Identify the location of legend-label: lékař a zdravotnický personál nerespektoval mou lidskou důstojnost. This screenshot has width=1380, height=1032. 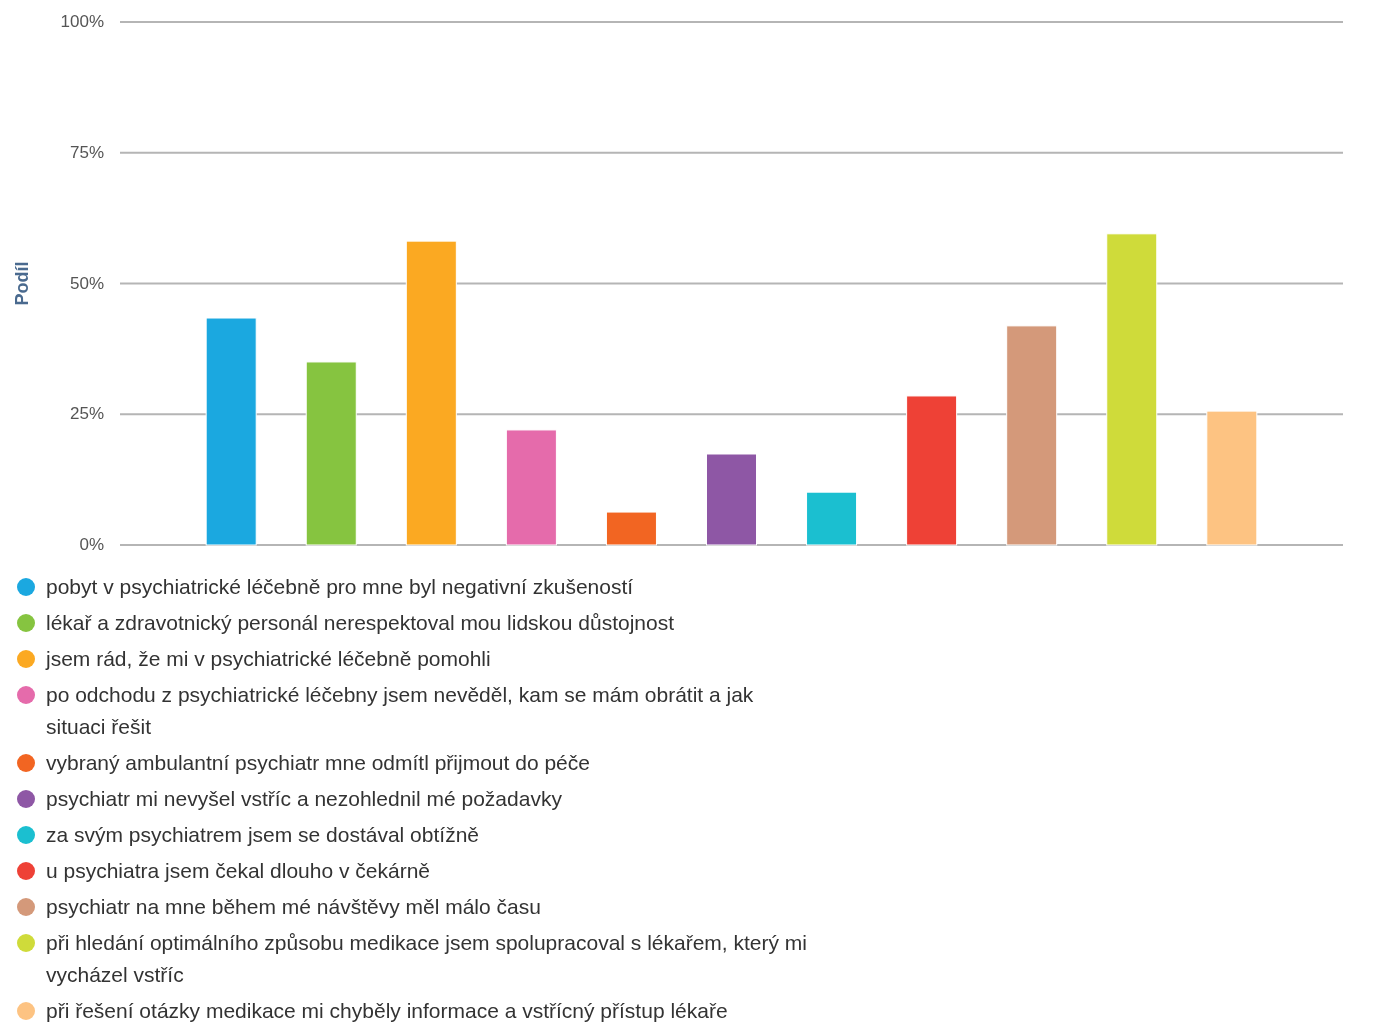
(360, 622).